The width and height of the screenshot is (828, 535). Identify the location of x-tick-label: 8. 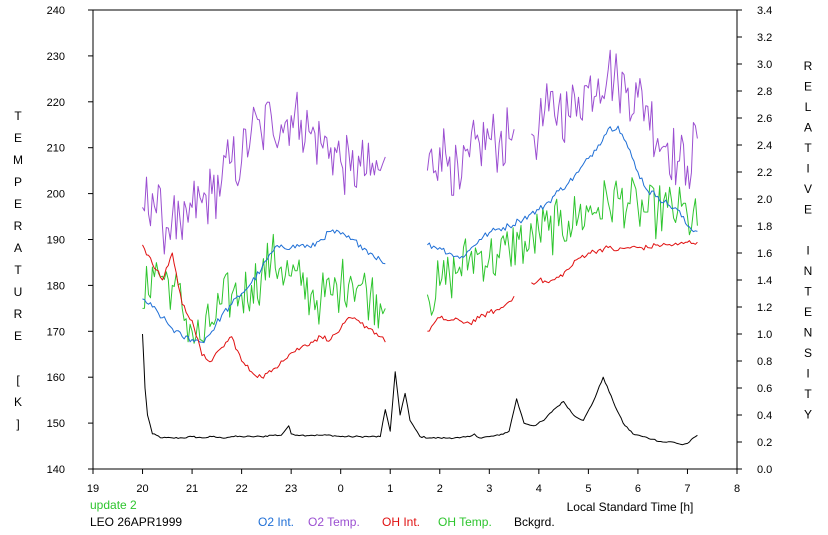
(737, 489).